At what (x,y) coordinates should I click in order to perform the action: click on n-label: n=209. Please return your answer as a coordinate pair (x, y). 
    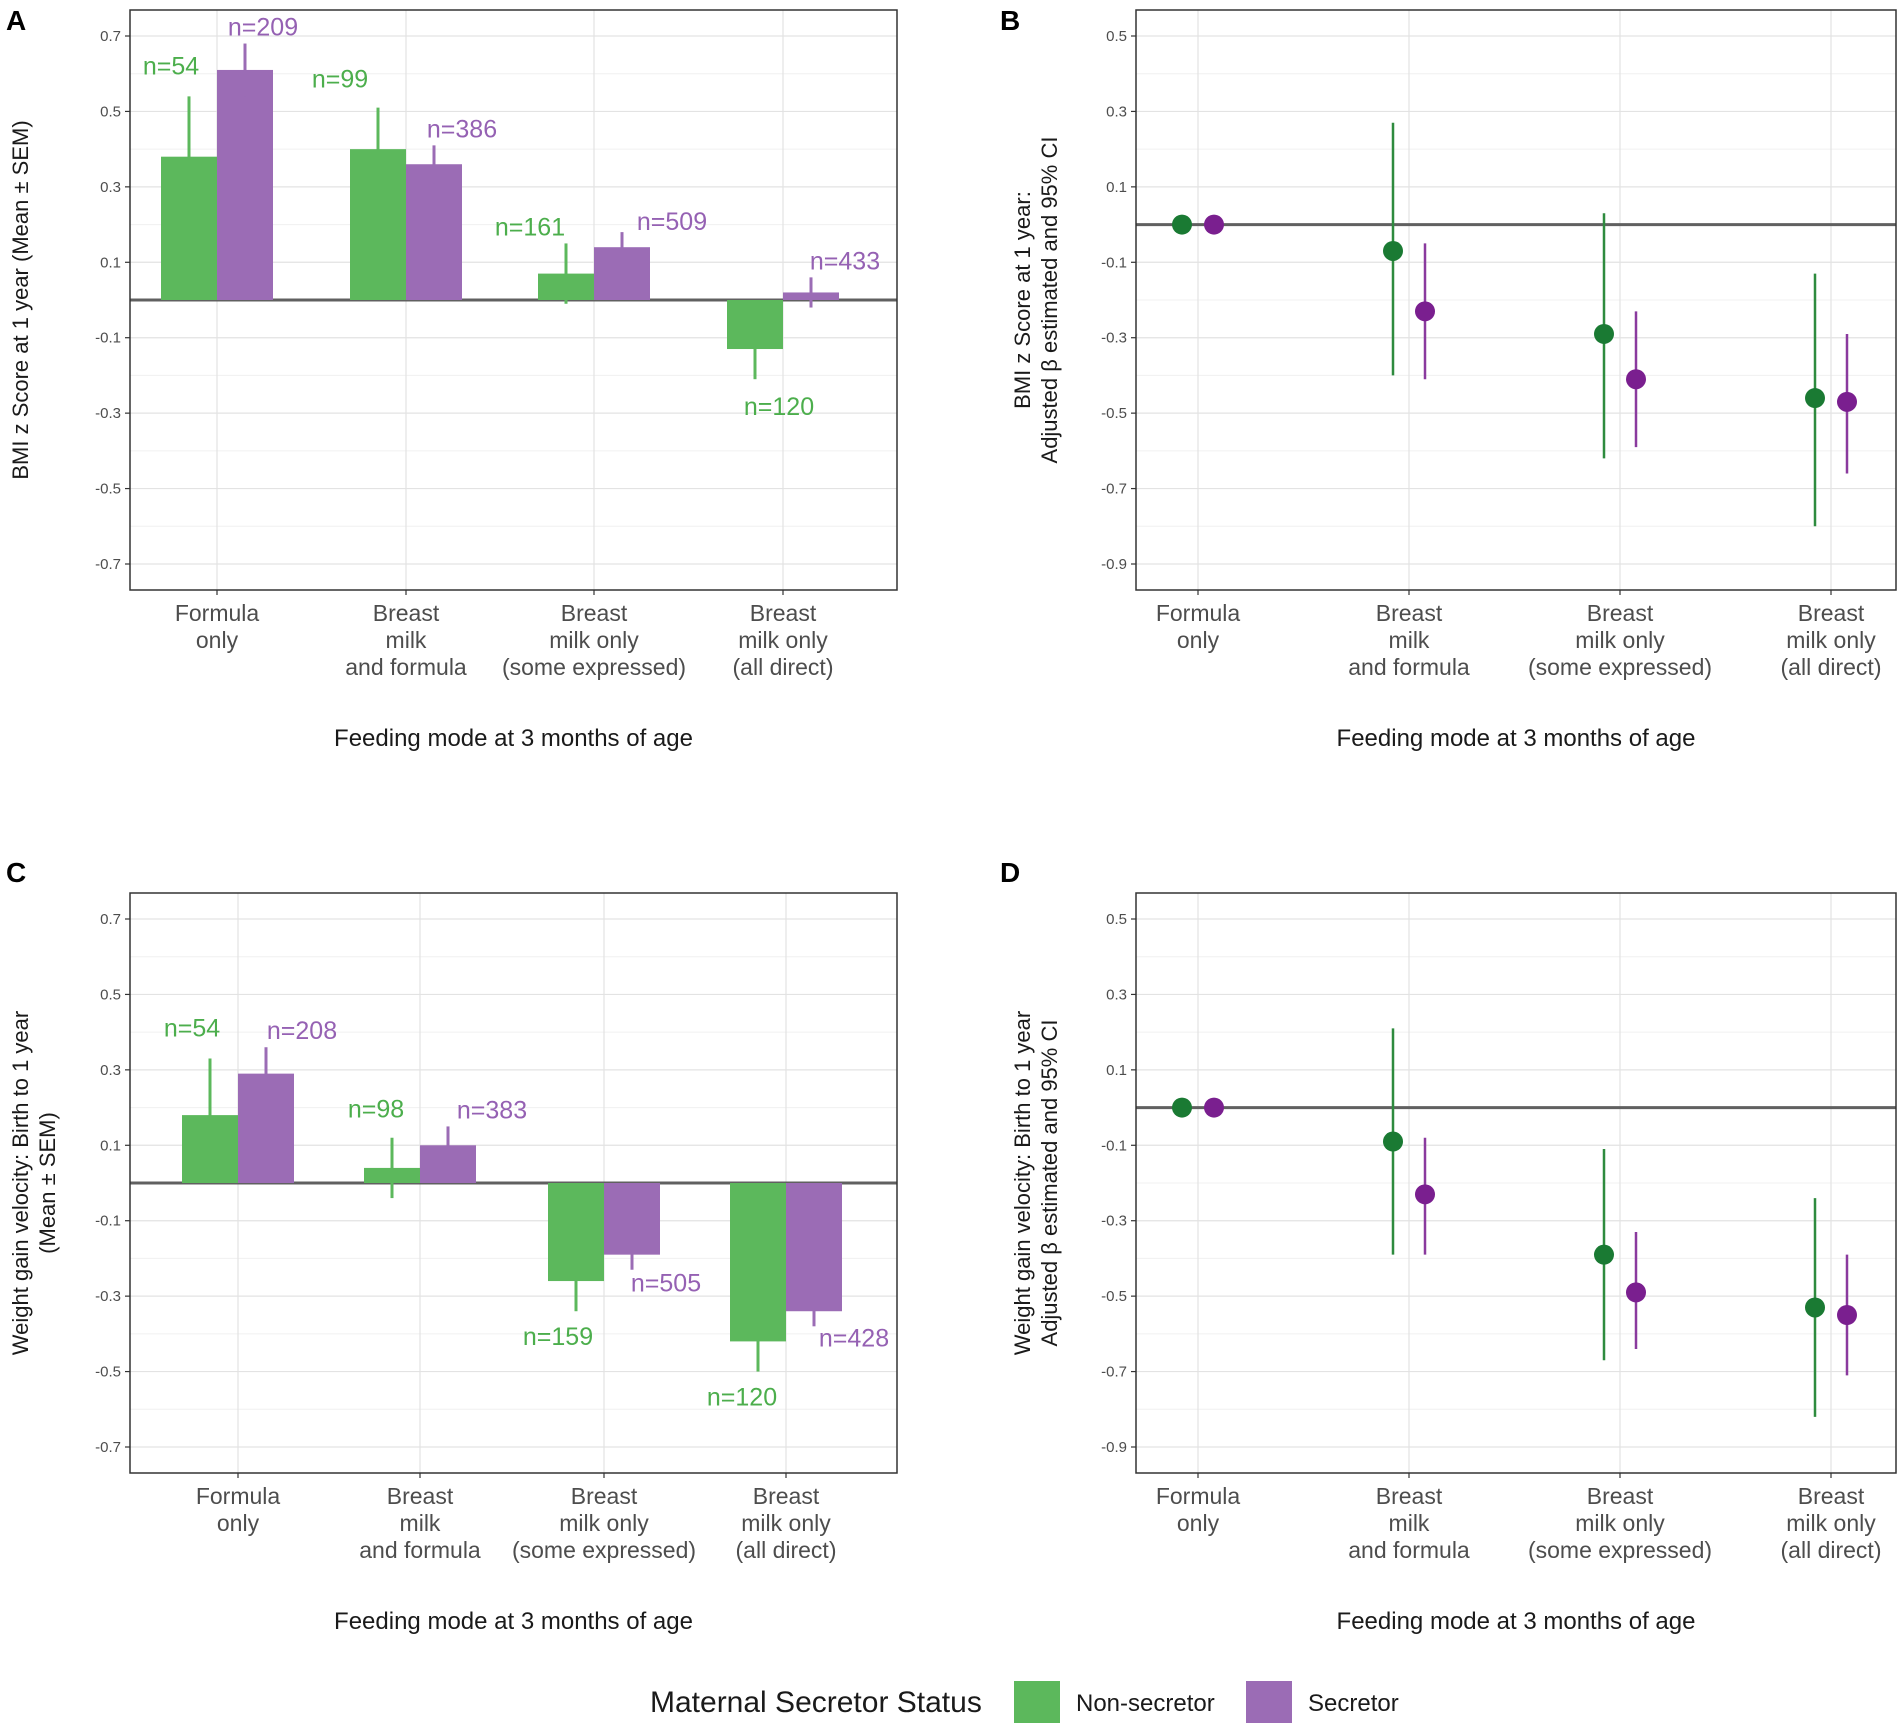
    Looking at the image, I should click on (263, 28).